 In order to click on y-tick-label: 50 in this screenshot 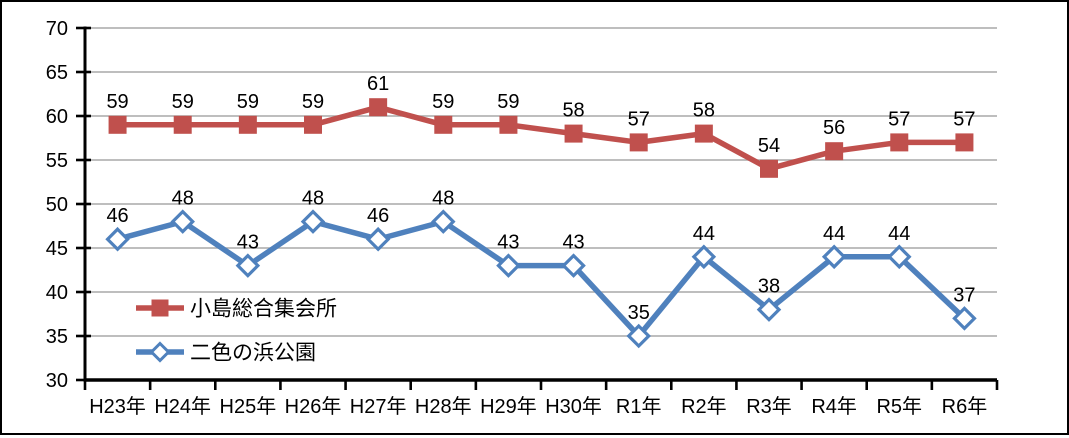, I will do `click(57, 205)`.